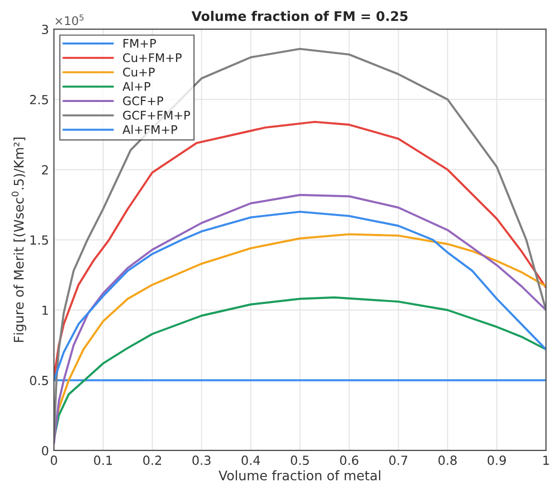 Image resolution: width=556 pixels, height=487 pixels. What do you see at coordinates (139, 72) in the screenshot?
I see `legend-label: Cu+P` at bounding box center [139, 72].